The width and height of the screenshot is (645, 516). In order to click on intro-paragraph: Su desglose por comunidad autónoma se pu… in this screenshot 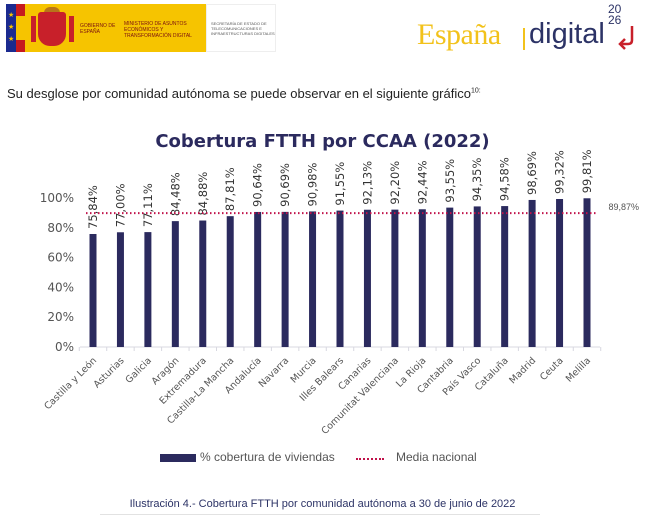, I will do `click(244, 93)`.